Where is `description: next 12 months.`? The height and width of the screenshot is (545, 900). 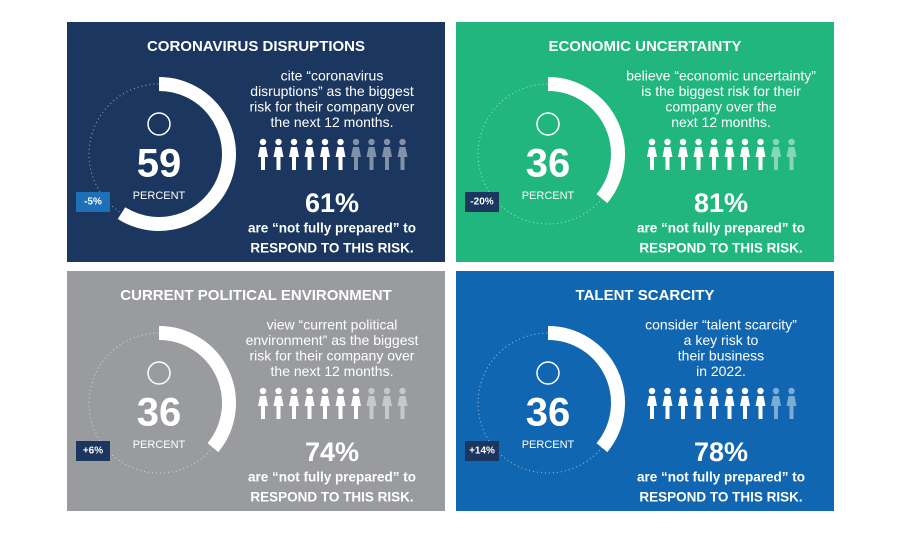
description: next 12 months. is located at coordinates (721, 122).